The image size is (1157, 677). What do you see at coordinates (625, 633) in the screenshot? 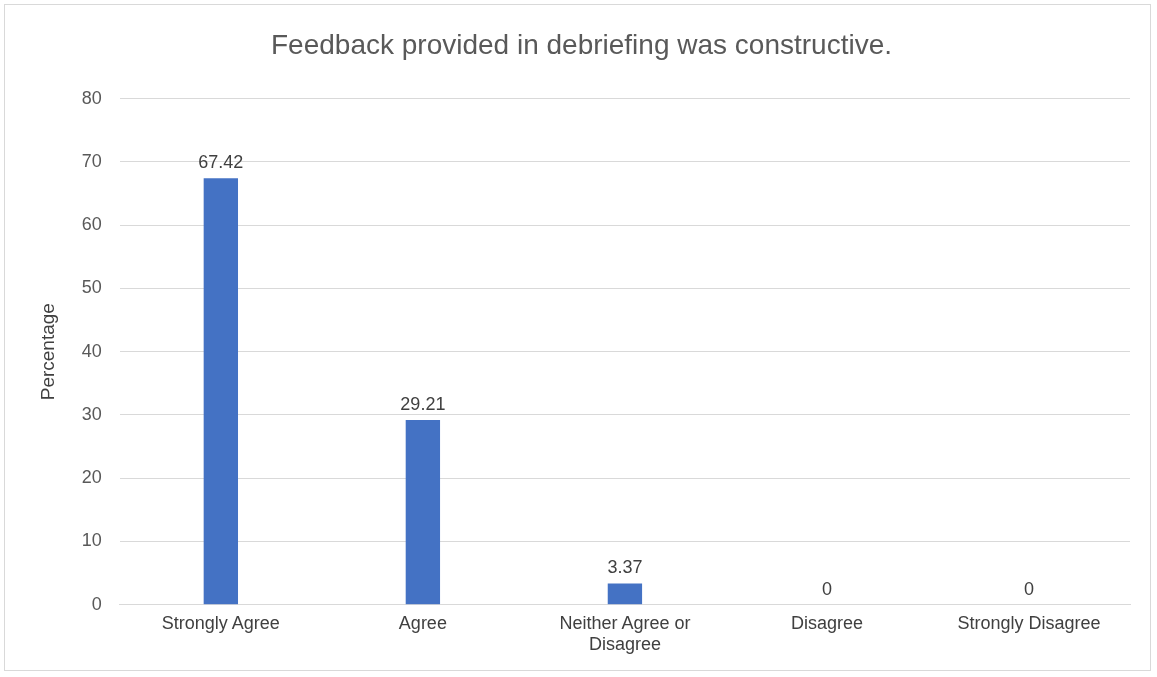
I see `x-tick-label: Neither Agree or Disagree` at bounding box center [625, 633].